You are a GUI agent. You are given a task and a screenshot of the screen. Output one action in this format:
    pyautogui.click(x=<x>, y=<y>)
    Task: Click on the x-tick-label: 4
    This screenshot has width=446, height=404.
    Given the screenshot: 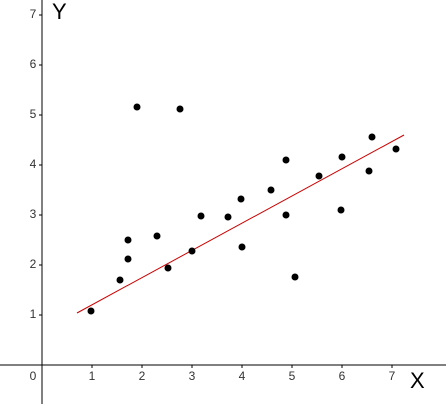 What is the action you would take?
    pyautogui.click(x=242, y=376)
    